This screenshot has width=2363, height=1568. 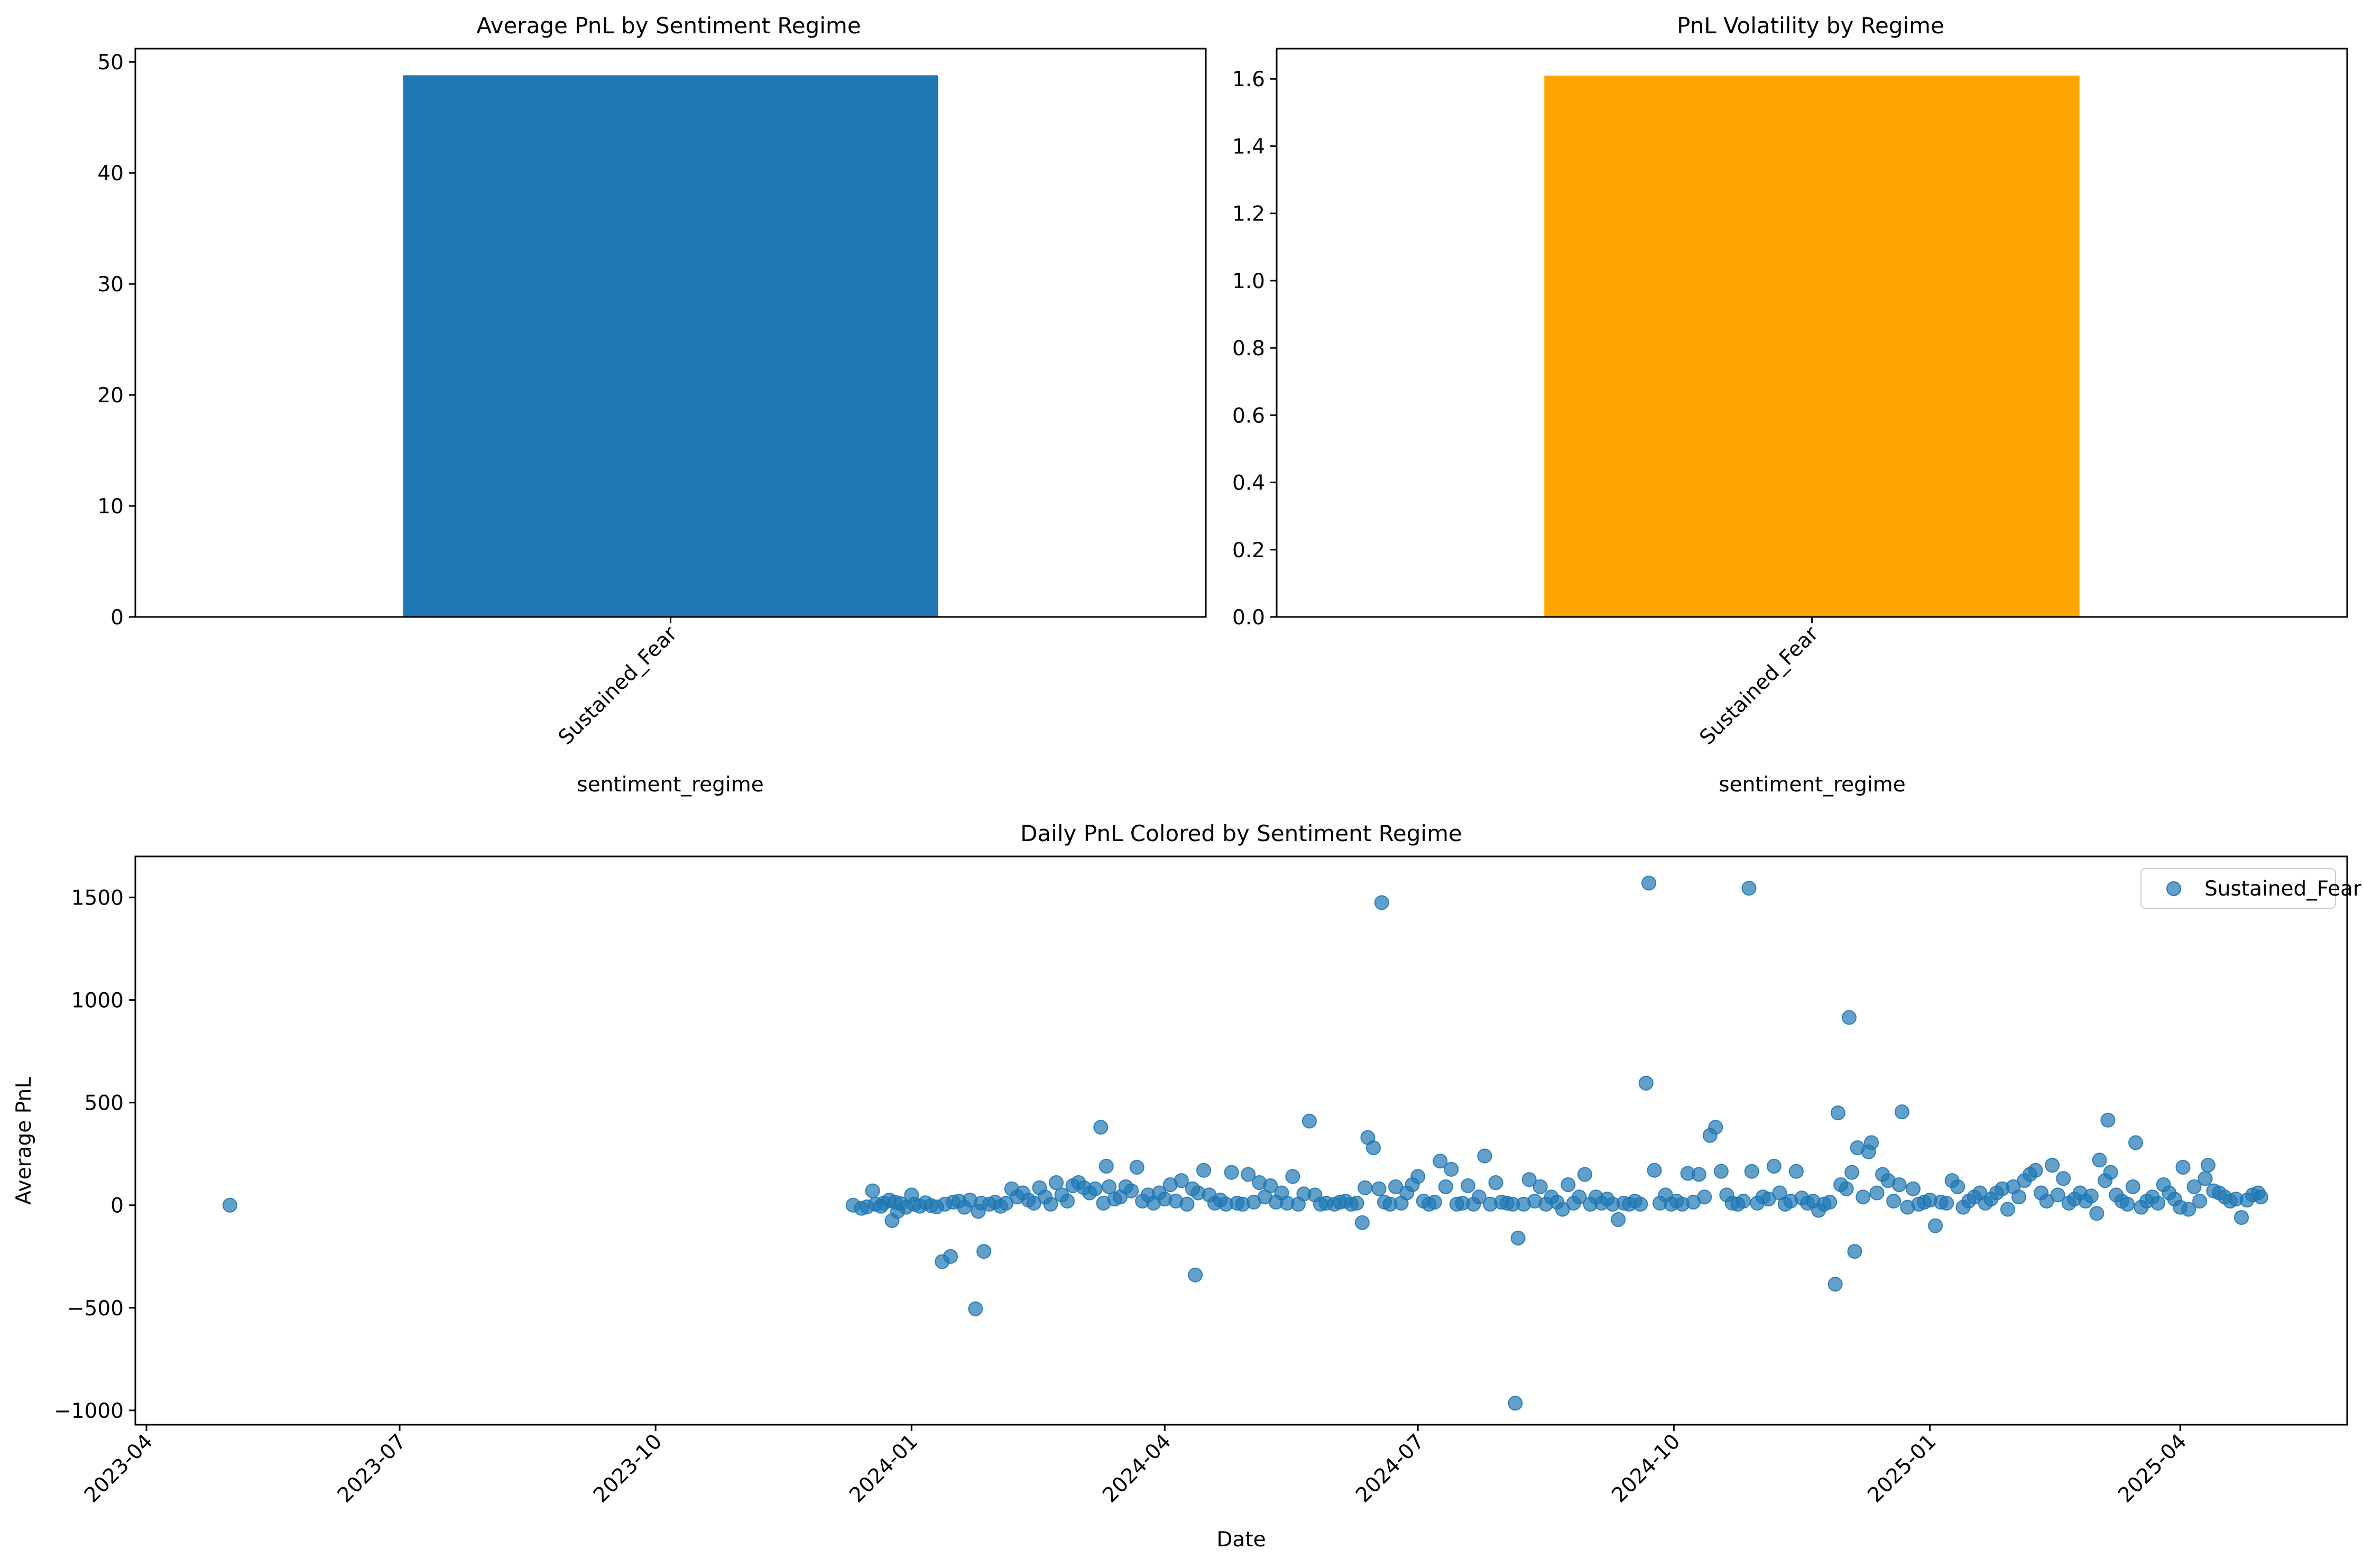 I want to click on legend-box, so click(x=2238, y=888).